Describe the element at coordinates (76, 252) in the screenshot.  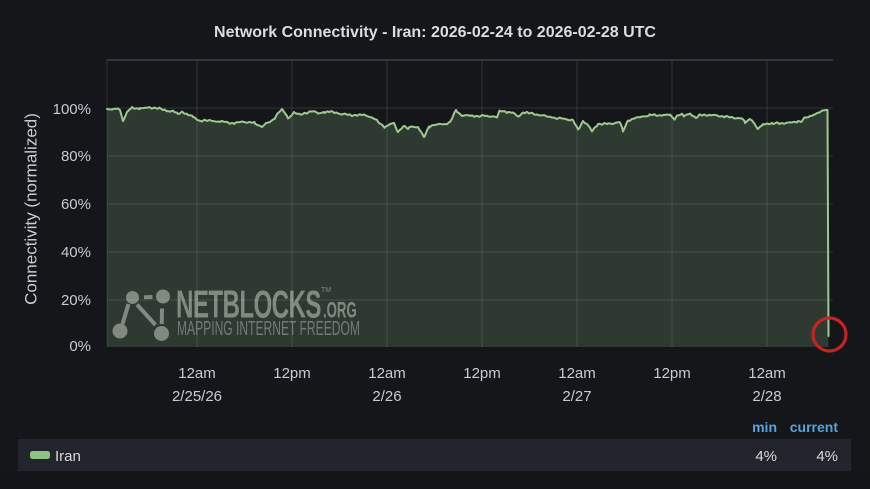
I see `svg-text: 40%` at that location.